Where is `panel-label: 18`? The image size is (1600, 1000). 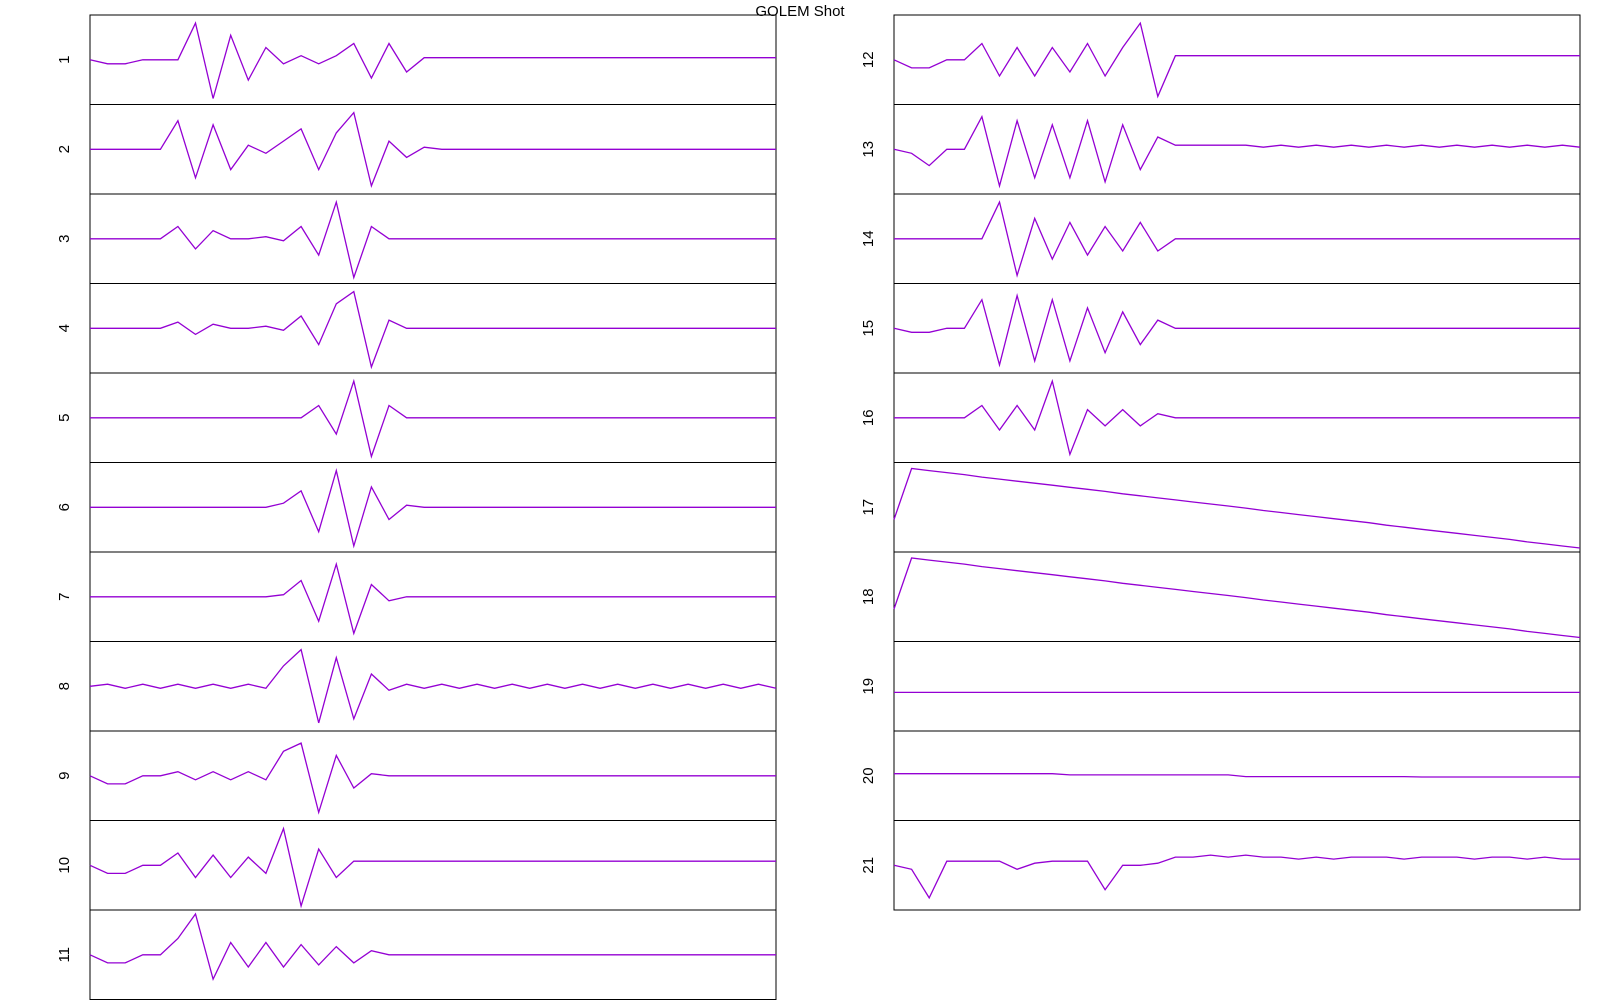 panel-label: 18 is located at coordinates (868, 596).